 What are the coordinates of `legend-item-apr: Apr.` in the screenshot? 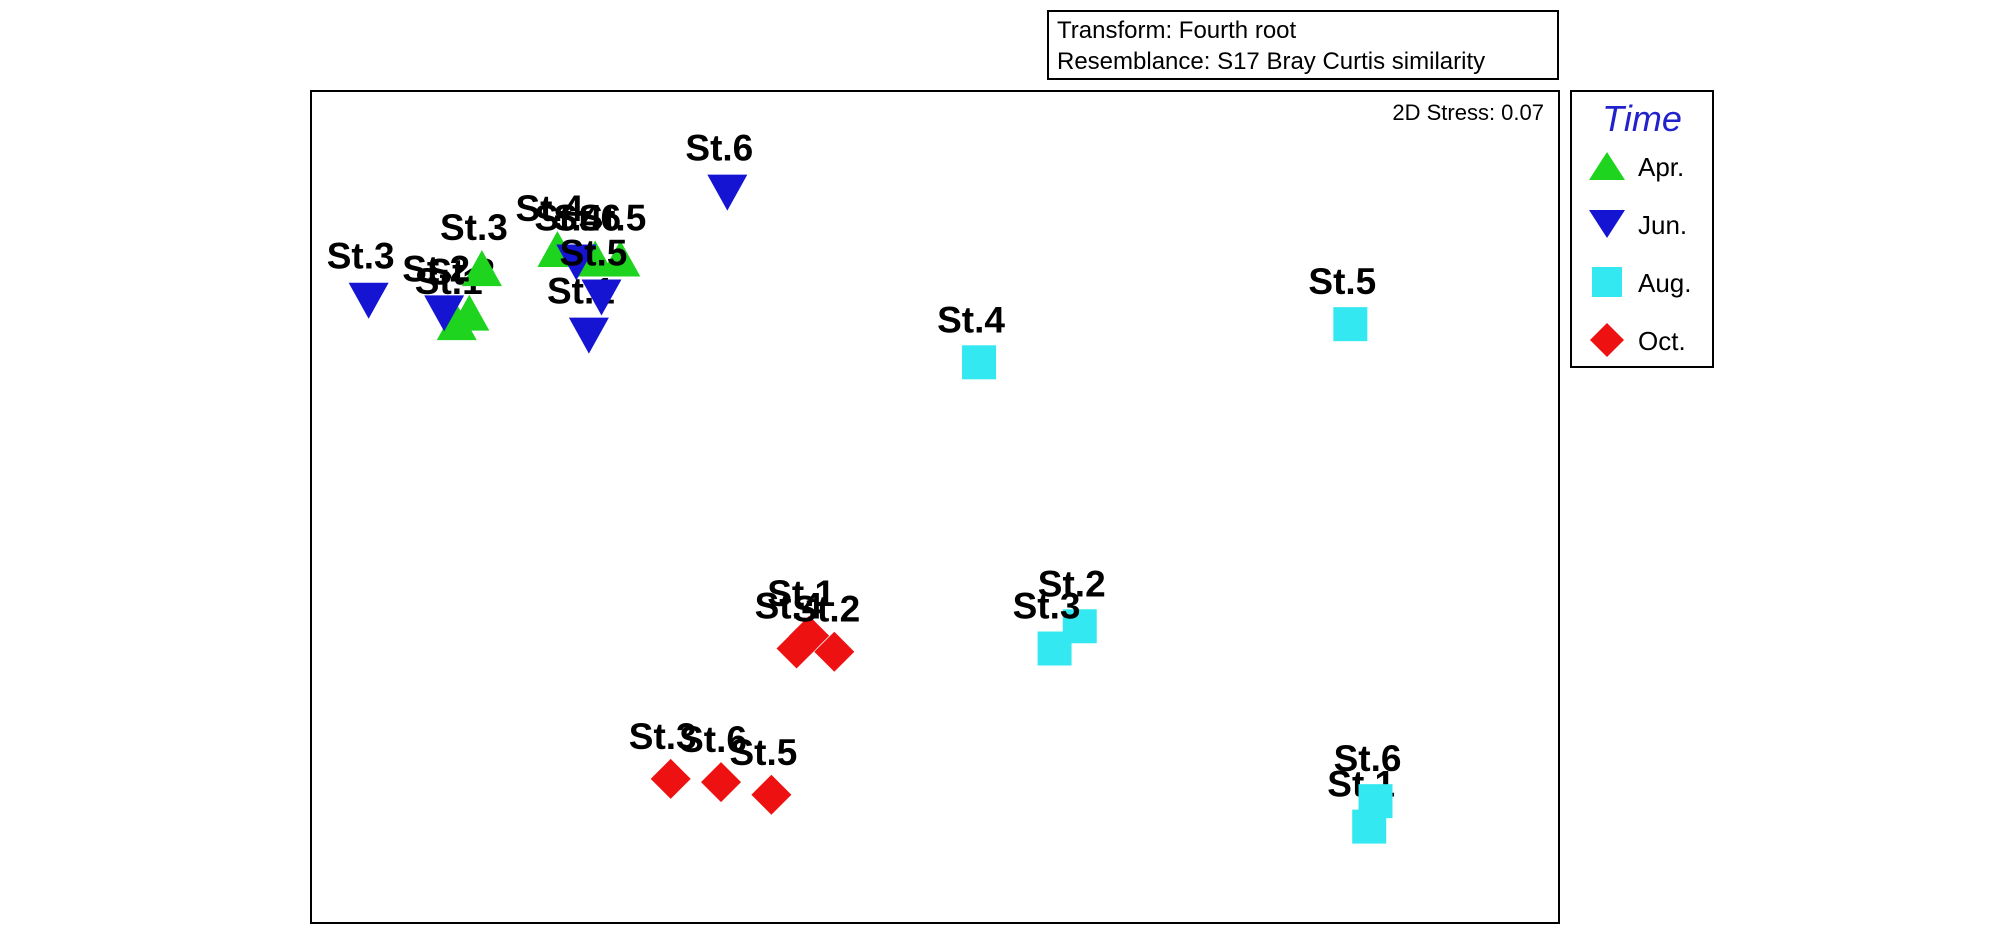 It's located at (1647, 166).